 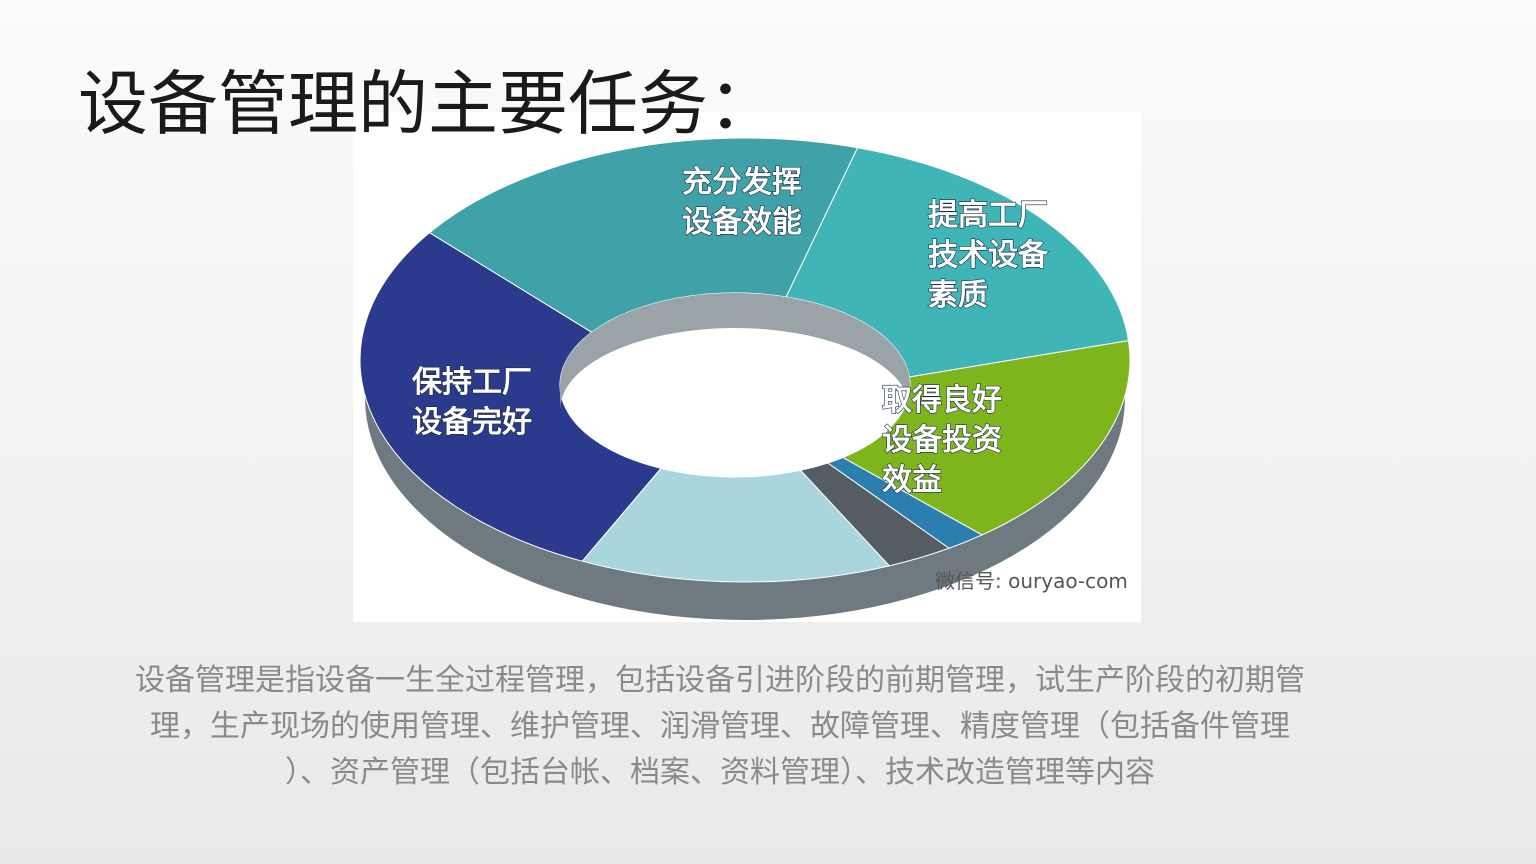 What do you see at coordinates (472, 382) in the screenshot?
I see `segment-label: 保持工厂` at bounding box center [472, 382].